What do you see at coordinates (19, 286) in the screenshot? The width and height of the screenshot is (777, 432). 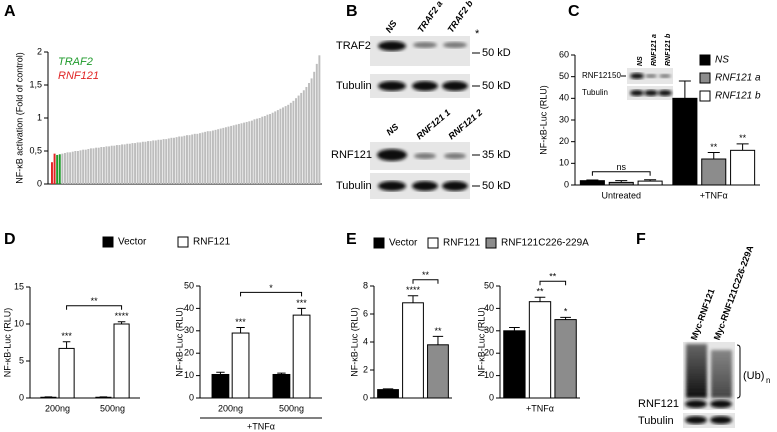 I see `y-tick-label: 15` at bounding box center [19, 286].